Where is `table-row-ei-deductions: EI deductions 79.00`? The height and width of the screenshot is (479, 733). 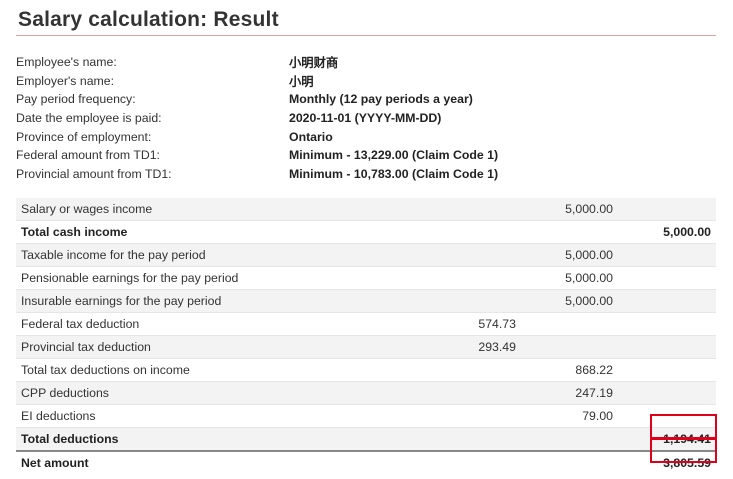 table-row-ei-deductions: EI deductions 79.00 is located at coordinates (366, 416).